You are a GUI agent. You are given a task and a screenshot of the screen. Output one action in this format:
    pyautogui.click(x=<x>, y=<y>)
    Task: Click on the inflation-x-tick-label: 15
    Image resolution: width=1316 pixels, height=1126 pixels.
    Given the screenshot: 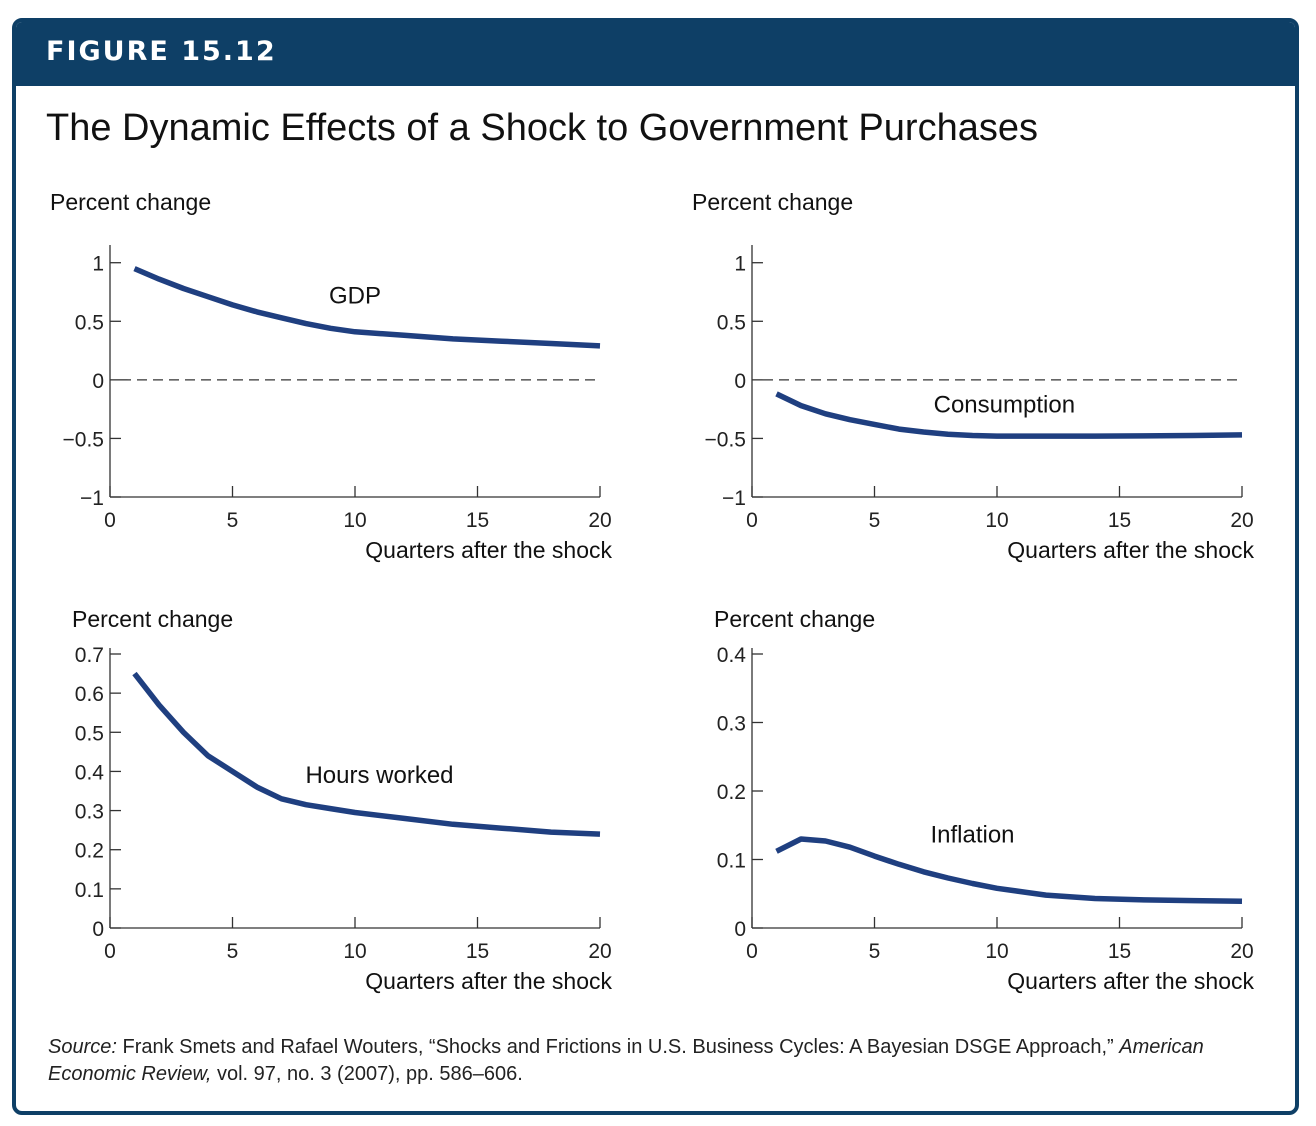 What is the action you would take?
    pyautogui.click(x=1119, y=951)
    